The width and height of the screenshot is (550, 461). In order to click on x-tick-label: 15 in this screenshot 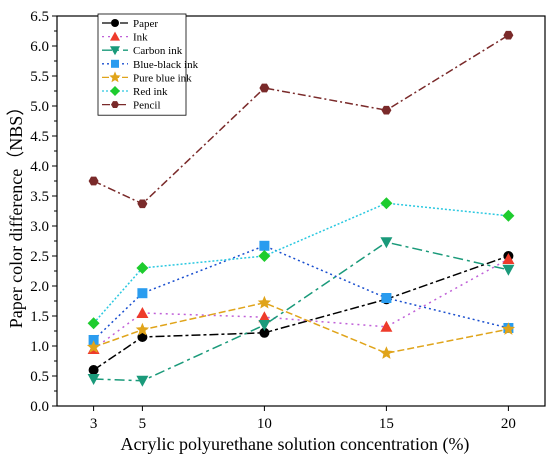, I will do `click(386, 424)`.